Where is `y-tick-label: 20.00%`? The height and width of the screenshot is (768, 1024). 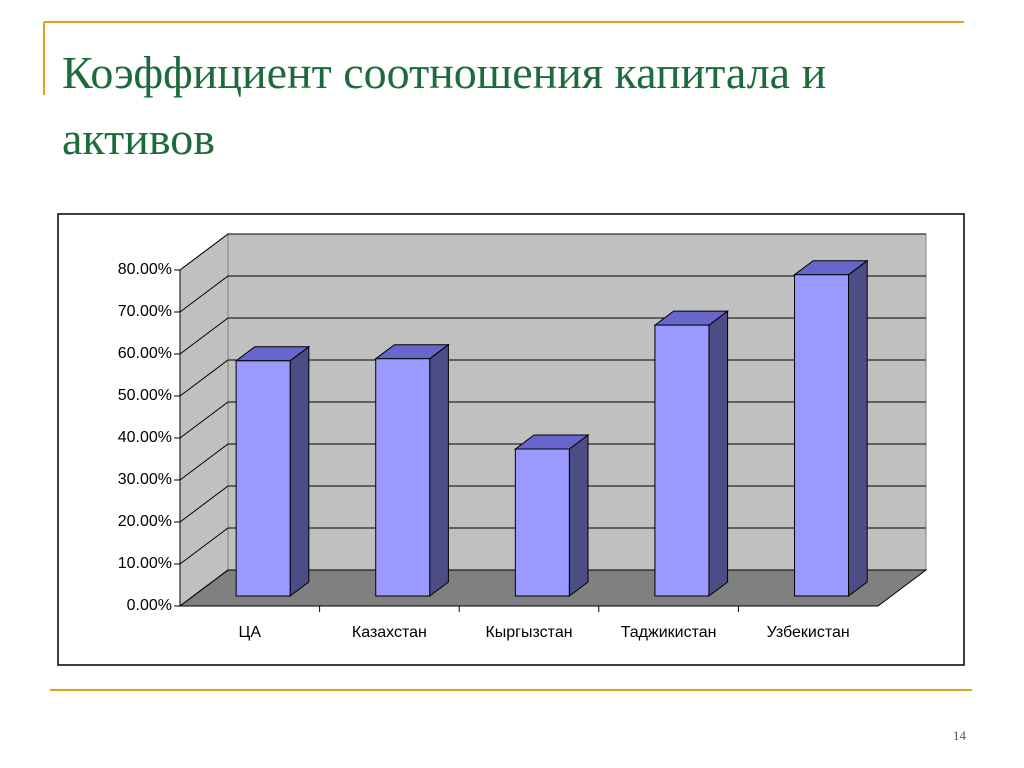
y-tick-label: 20.00% is located at coordinates (145, 521).